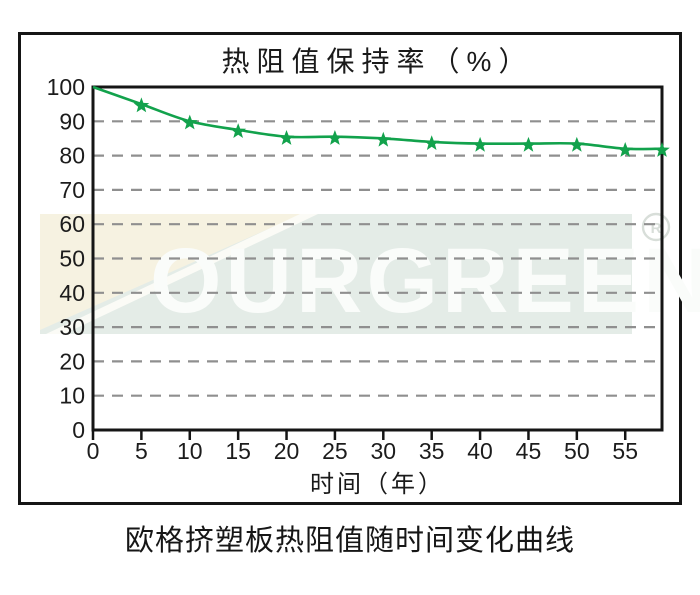 The width and height of the screenshot is (700, 595). What do you see at coordinates (377, 484) in the screenshot?
I see `x-axis-label: 时间（年）` at bounding box center [377, 484].